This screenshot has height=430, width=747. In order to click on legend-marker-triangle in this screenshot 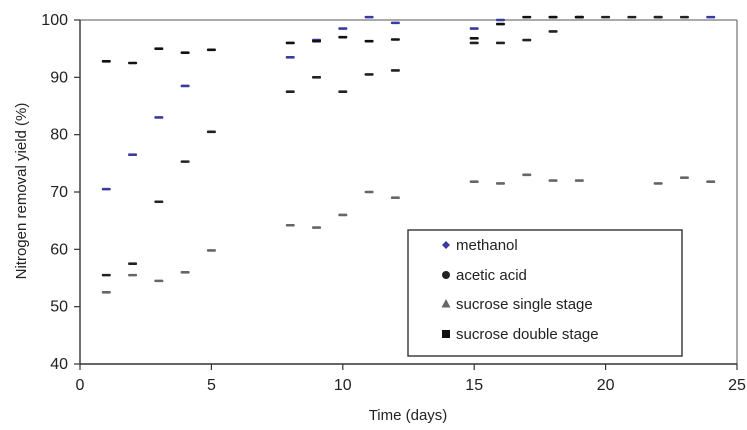, I will do `click(446, 303)`.